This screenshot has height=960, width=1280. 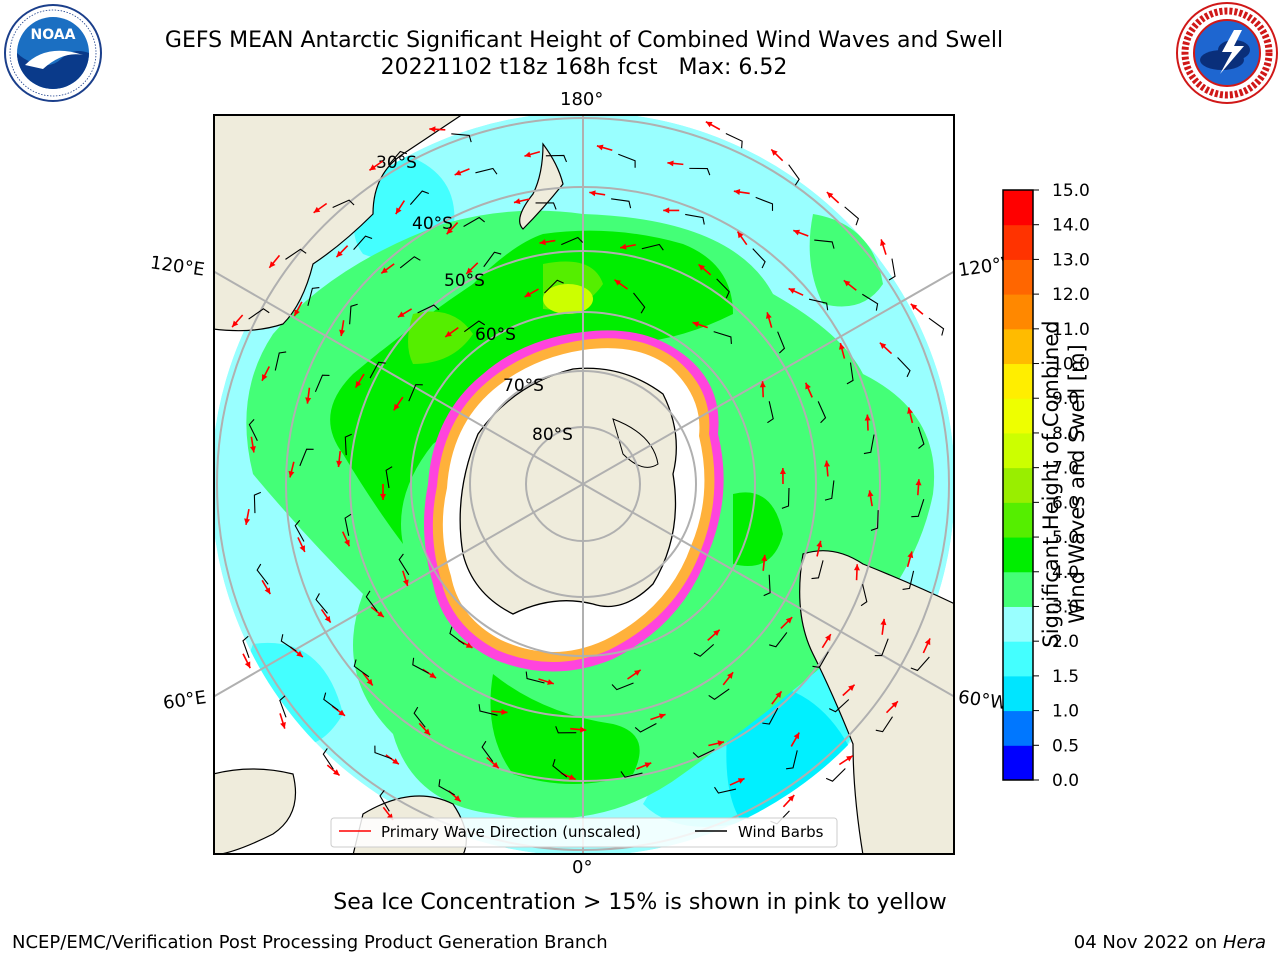 I want to click on lon-label-180: 180°, so click(x=582, y=99).